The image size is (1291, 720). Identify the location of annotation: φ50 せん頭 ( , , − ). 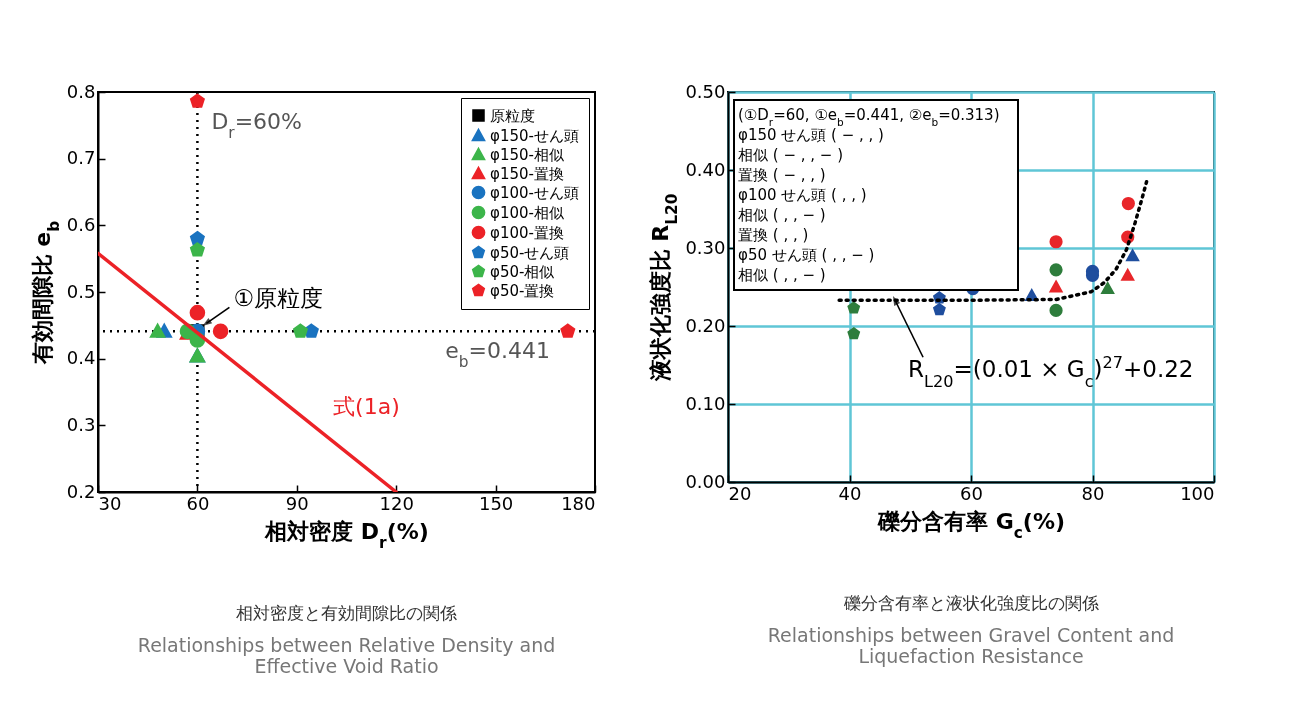
(806, 255).